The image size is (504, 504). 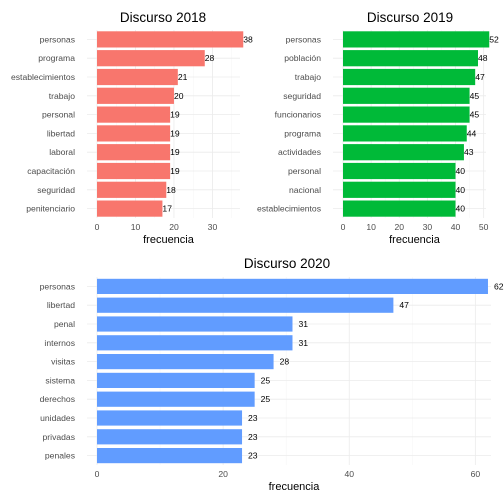 What do you see at coordinates (171, 190) in the screenshot?
I see `data-label: 18` at bounding box center [171, 190].